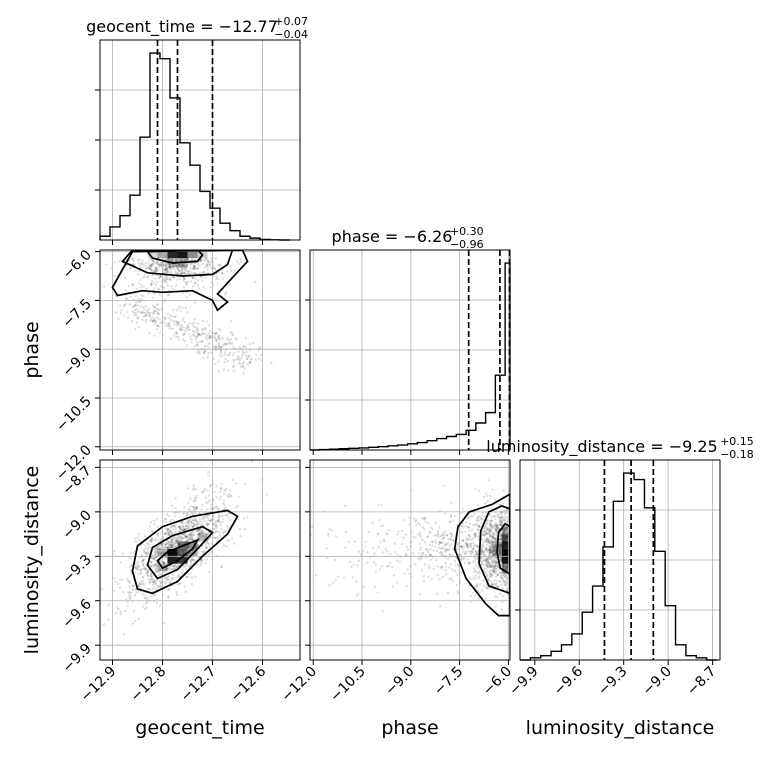 This screenshot has width=760, height=765. What do you see at coordinates (481, 555) in the screenshot?
I see `contour-outer-dist-phase` at bounding box center [481, 555].